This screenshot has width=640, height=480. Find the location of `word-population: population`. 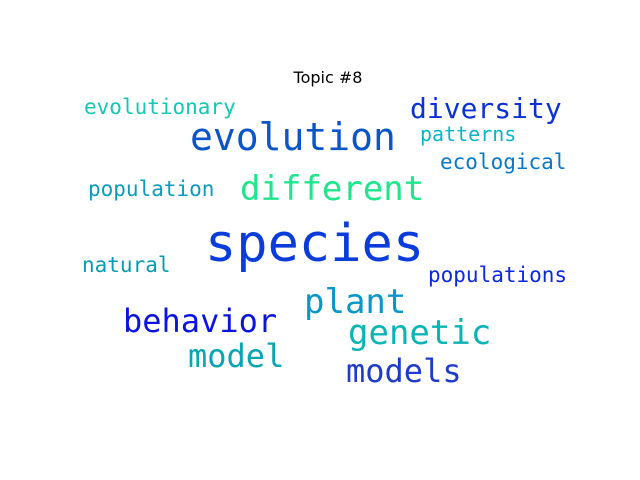

word-population: population is located at coordinates (151, 189).